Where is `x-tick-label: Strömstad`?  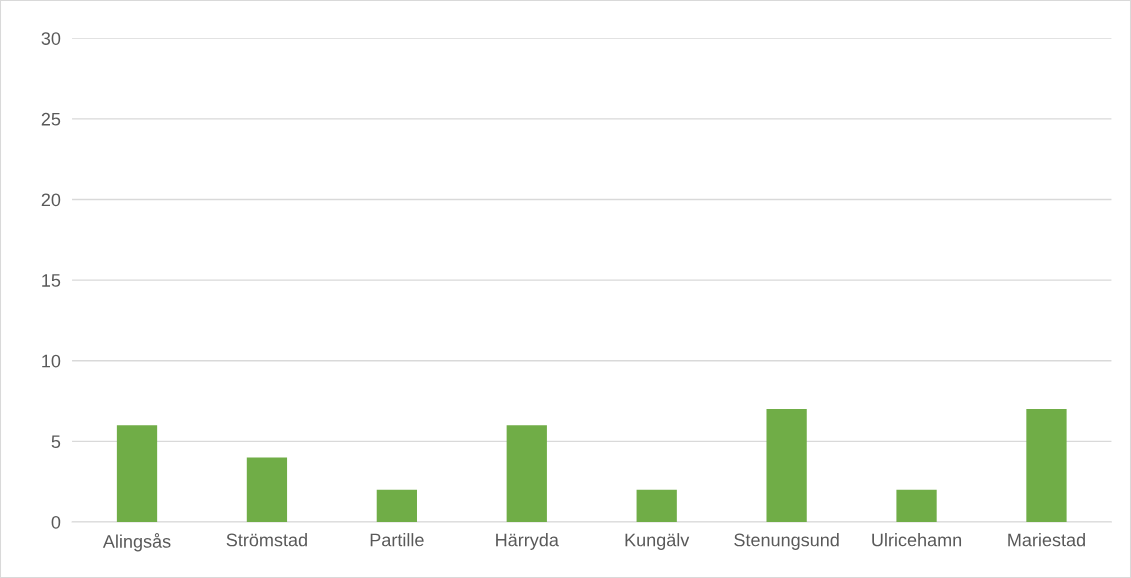 x-tick-label: Strömstad is located at coordinates (266, 540).